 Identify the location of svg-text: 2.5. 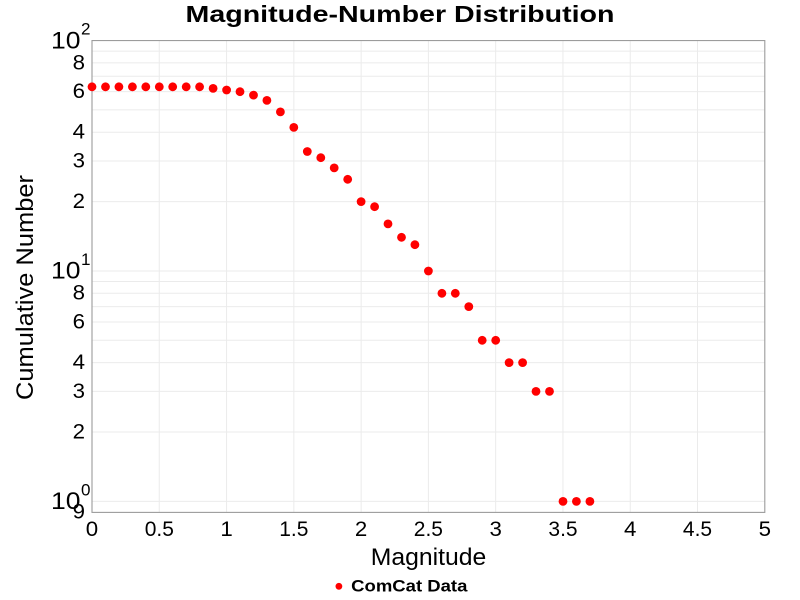
(428, 529).